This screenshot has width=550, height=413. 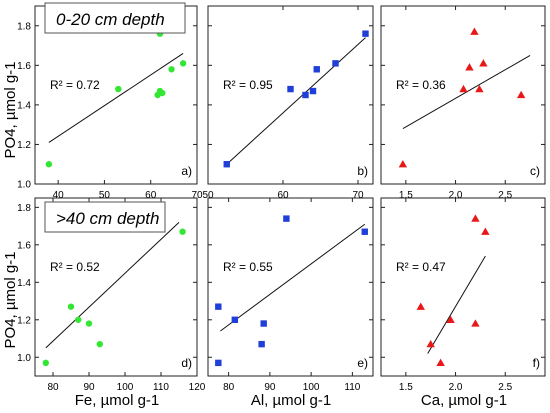 I want to click on row-label-top: 0-20 cm depth, so click(x=110, y=19).